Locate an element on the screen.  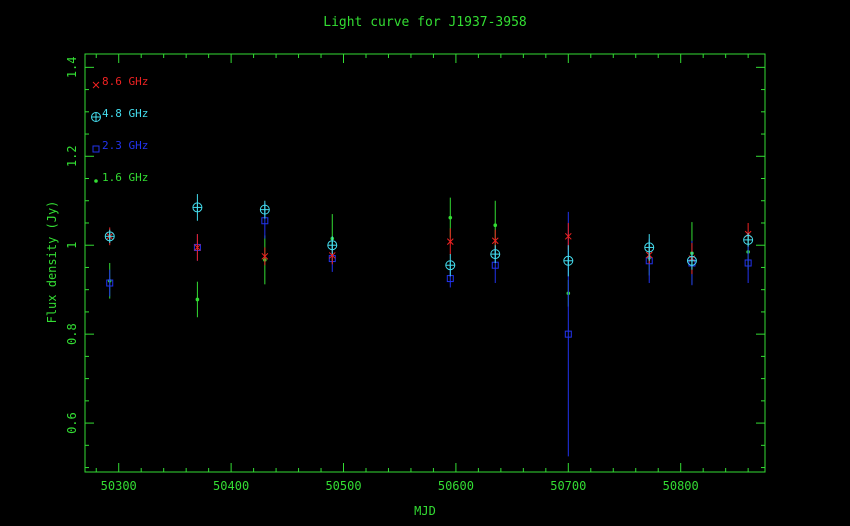
x-tick-label: 50300 is located at coordinates (119, 486).